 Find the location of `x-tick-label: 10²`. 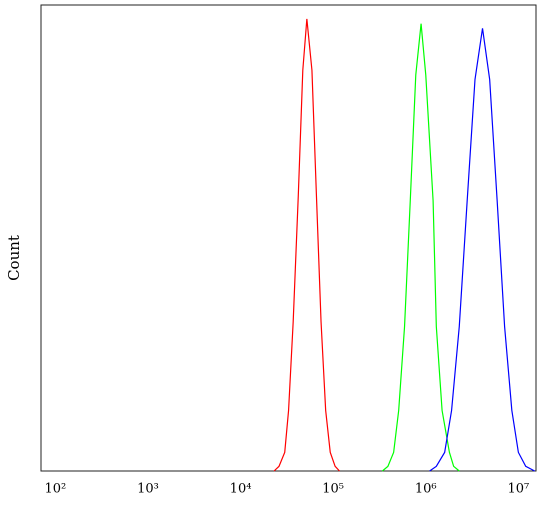

x-tick-label: 10² is located at coordinates (55, 489).